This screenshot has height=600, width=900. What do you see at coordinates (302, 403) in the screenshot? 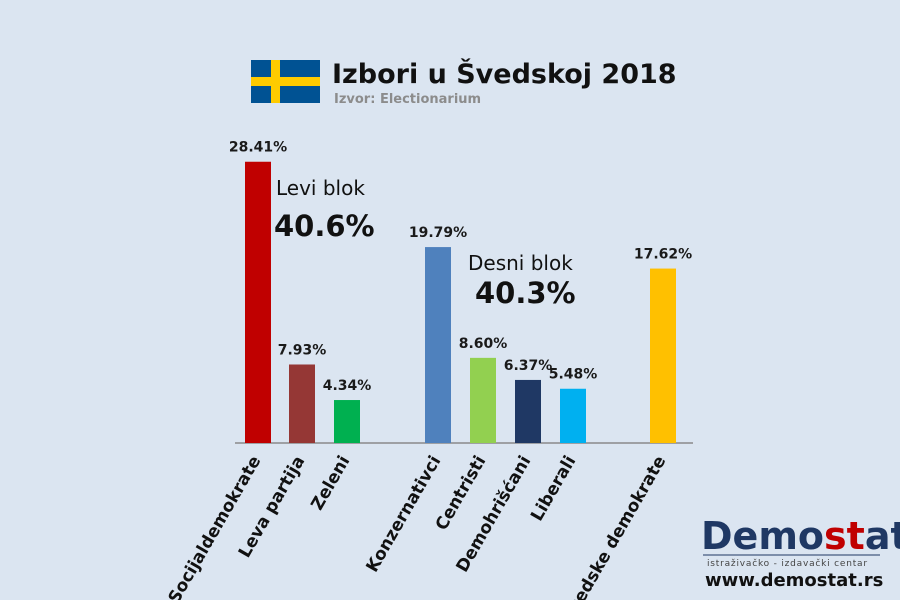
I see `bar-leva-partija` at bounding box center [302, 403].